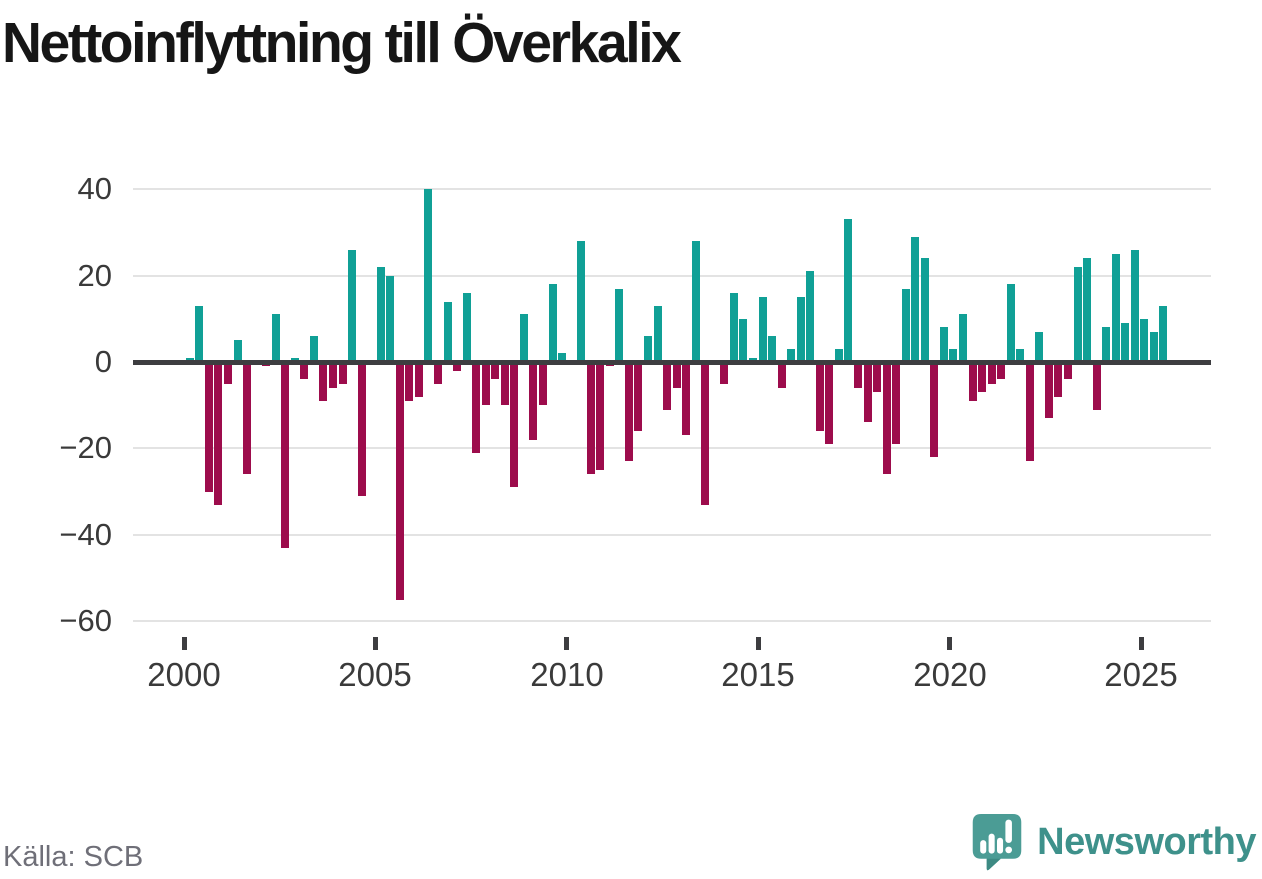 The image size is (1262, 879). I want to click on y-axis-tick-label: 20, so click(94, 275).